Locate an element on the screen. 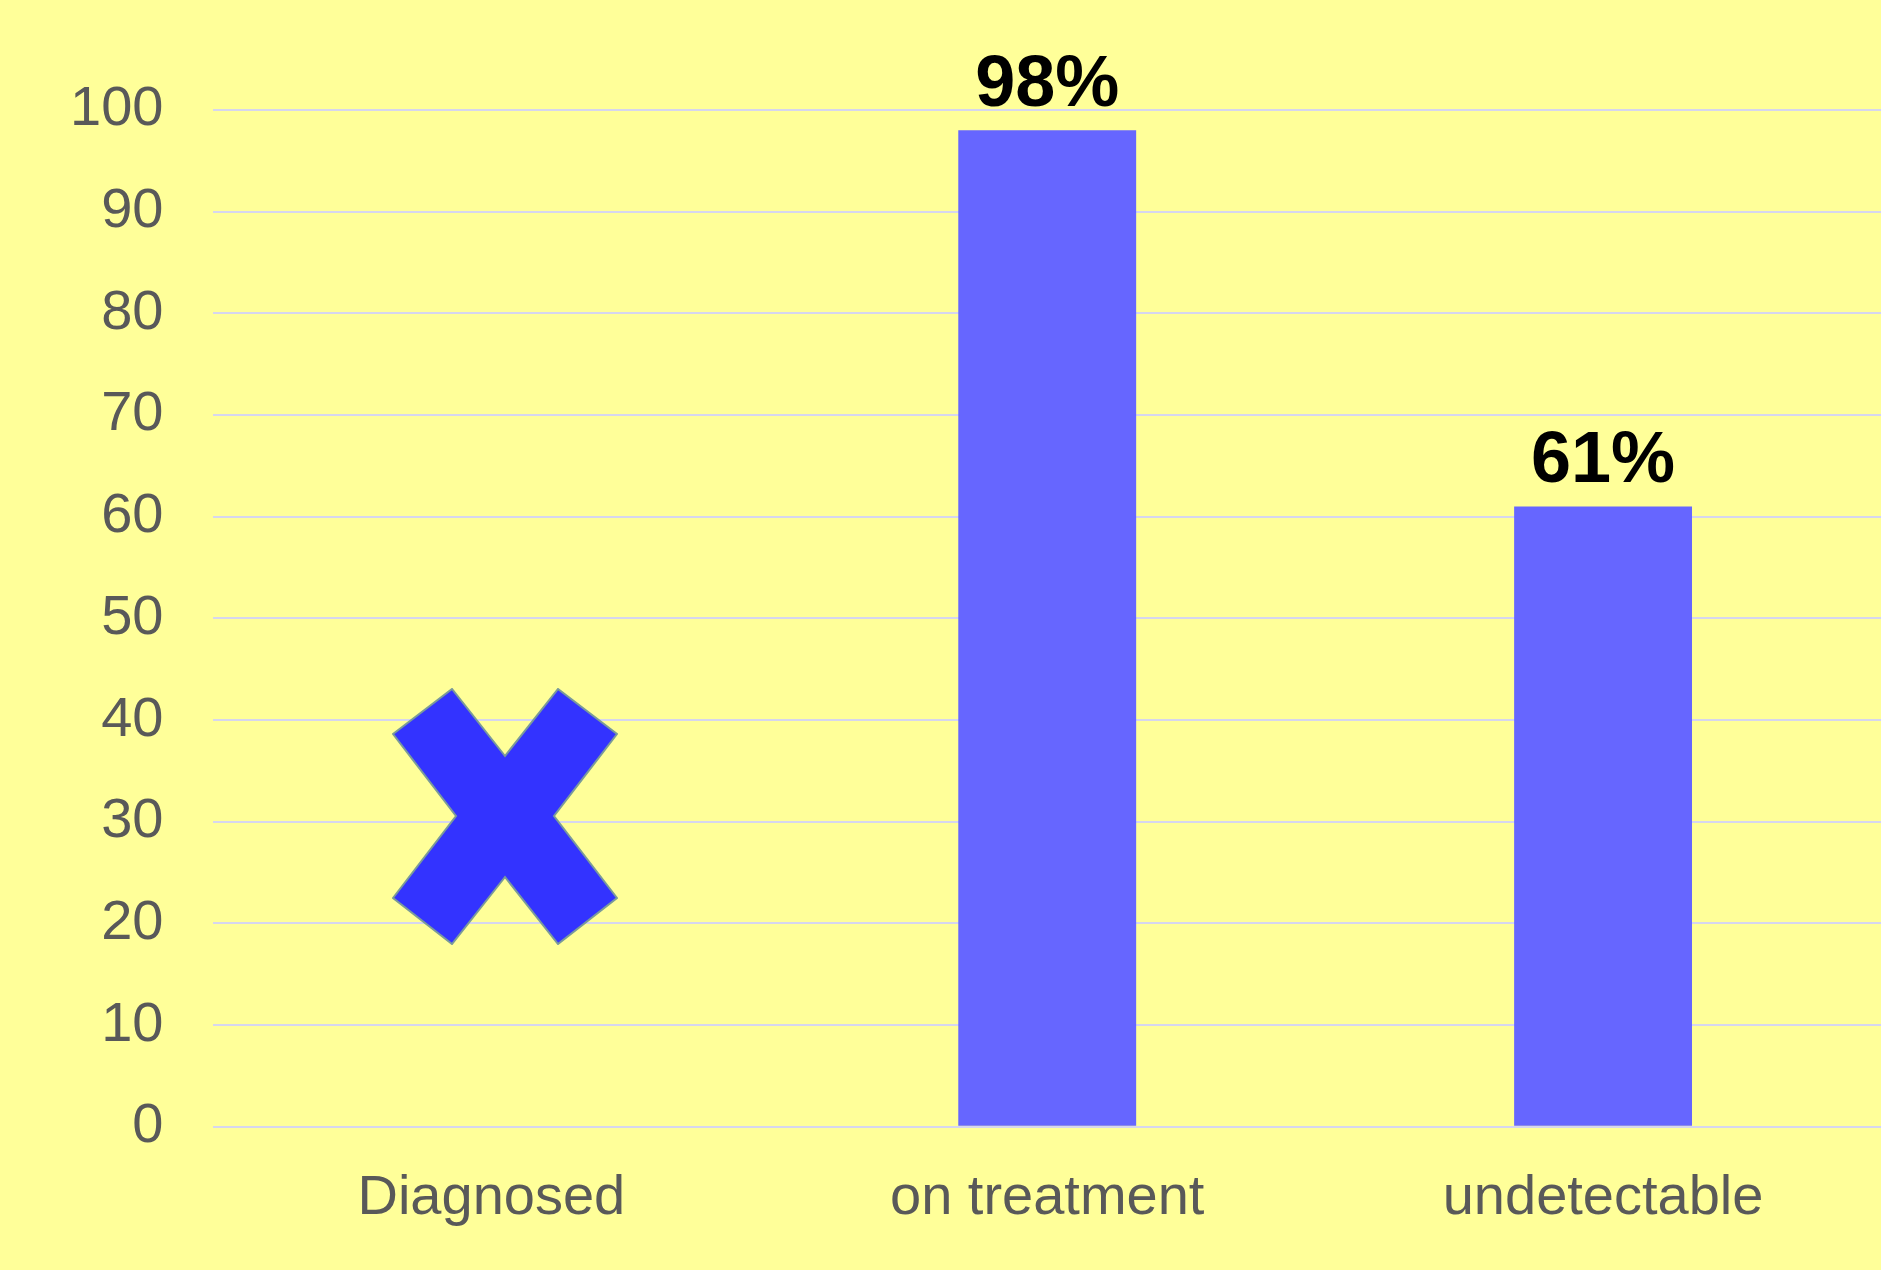 The width and height of the screenshot is (1881, 1270). y-tick-label: 20 is located at coordinates (132, 919).